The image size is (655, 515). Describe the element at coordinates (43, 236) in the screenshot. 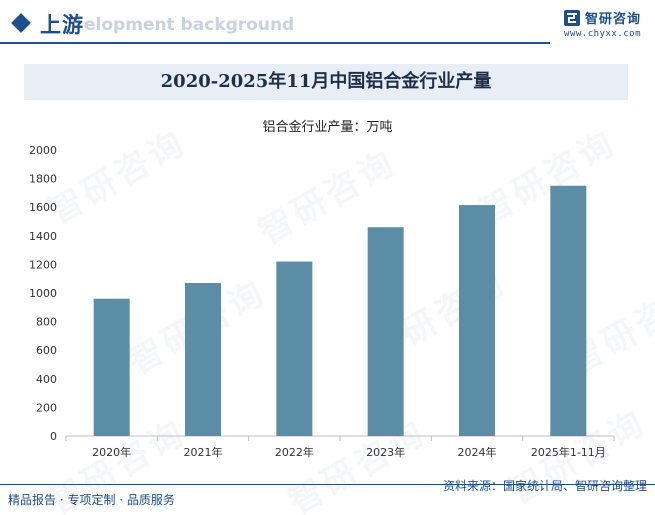

I see `y-tick-label: 1400` at that location.